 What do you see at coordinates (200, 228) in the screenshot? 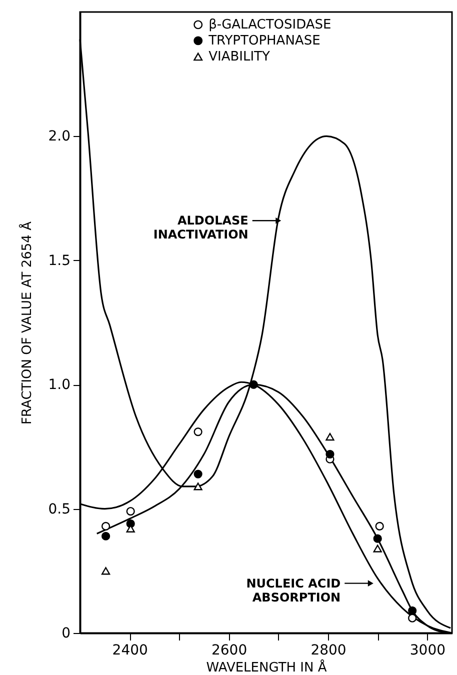
I see `annotation: ALDOLASE INACTIVATION` at bounding box center [200, 228].